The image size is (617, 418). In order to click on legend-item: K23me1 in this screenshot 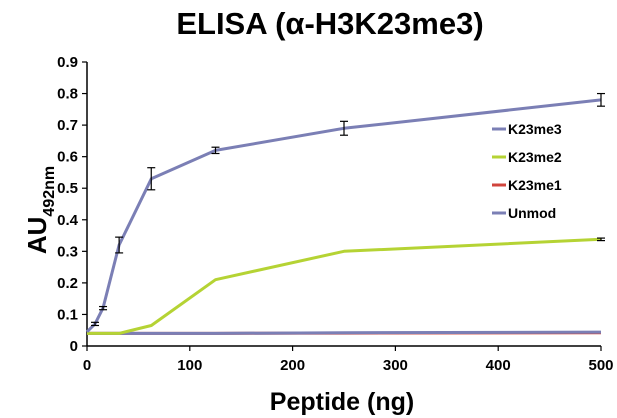, I will do `click(527, 185)`.